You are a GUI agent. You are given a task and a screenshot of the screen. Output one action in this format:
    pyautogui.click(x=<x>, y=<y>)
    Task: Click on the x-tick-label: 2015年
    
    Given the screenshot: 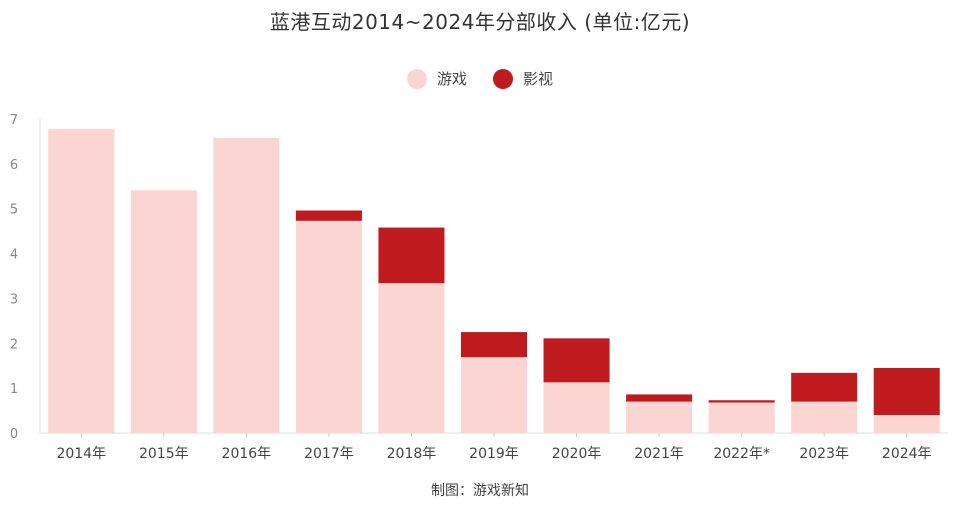 What is the action you would take?
    pyautogui.click(x=164, y=454)
    